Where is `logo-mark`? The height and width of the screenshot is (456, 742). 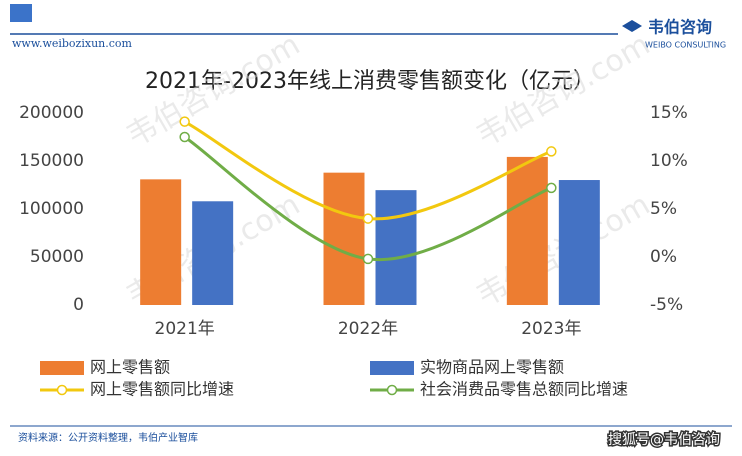 logo-mark is located at coordinates (632, 26).